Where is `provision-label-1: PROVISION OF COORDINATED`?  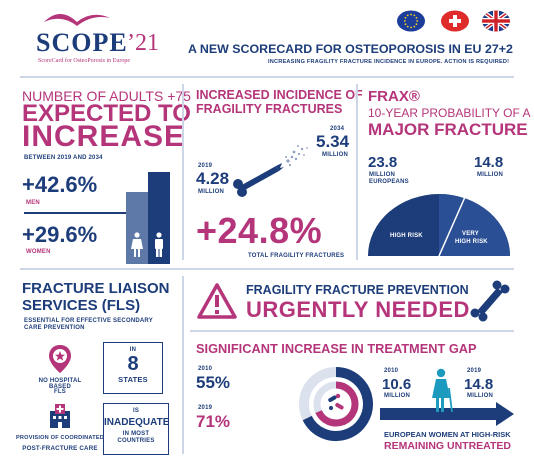
provision-label-1: PROVISION OF COORDINATED is located at coordinates (60, 438).